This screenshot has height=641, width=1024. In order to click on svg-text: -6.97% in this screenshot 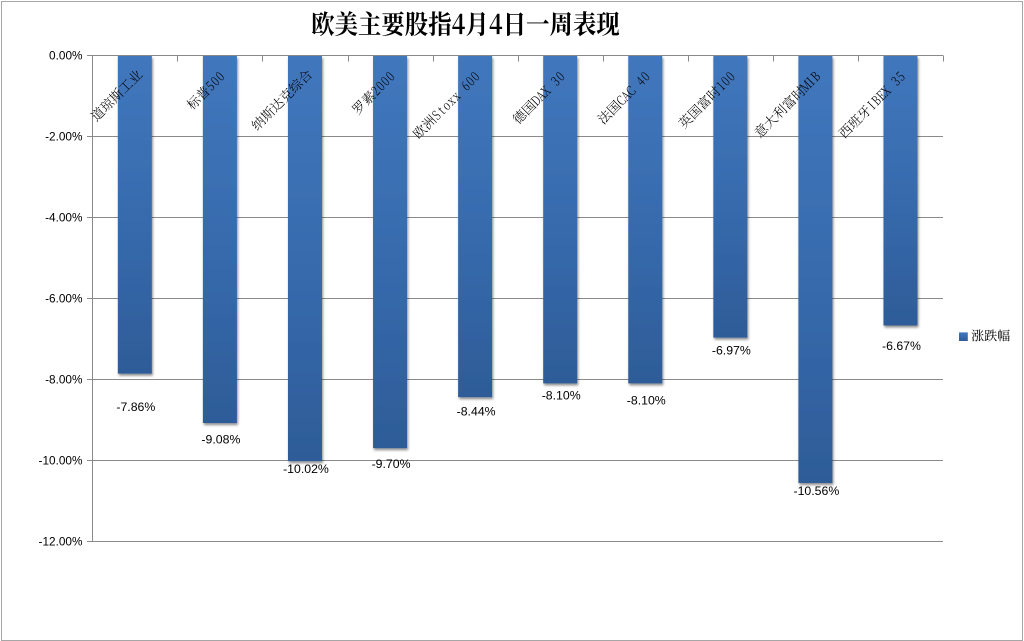, I will do `click(731, 351)`.